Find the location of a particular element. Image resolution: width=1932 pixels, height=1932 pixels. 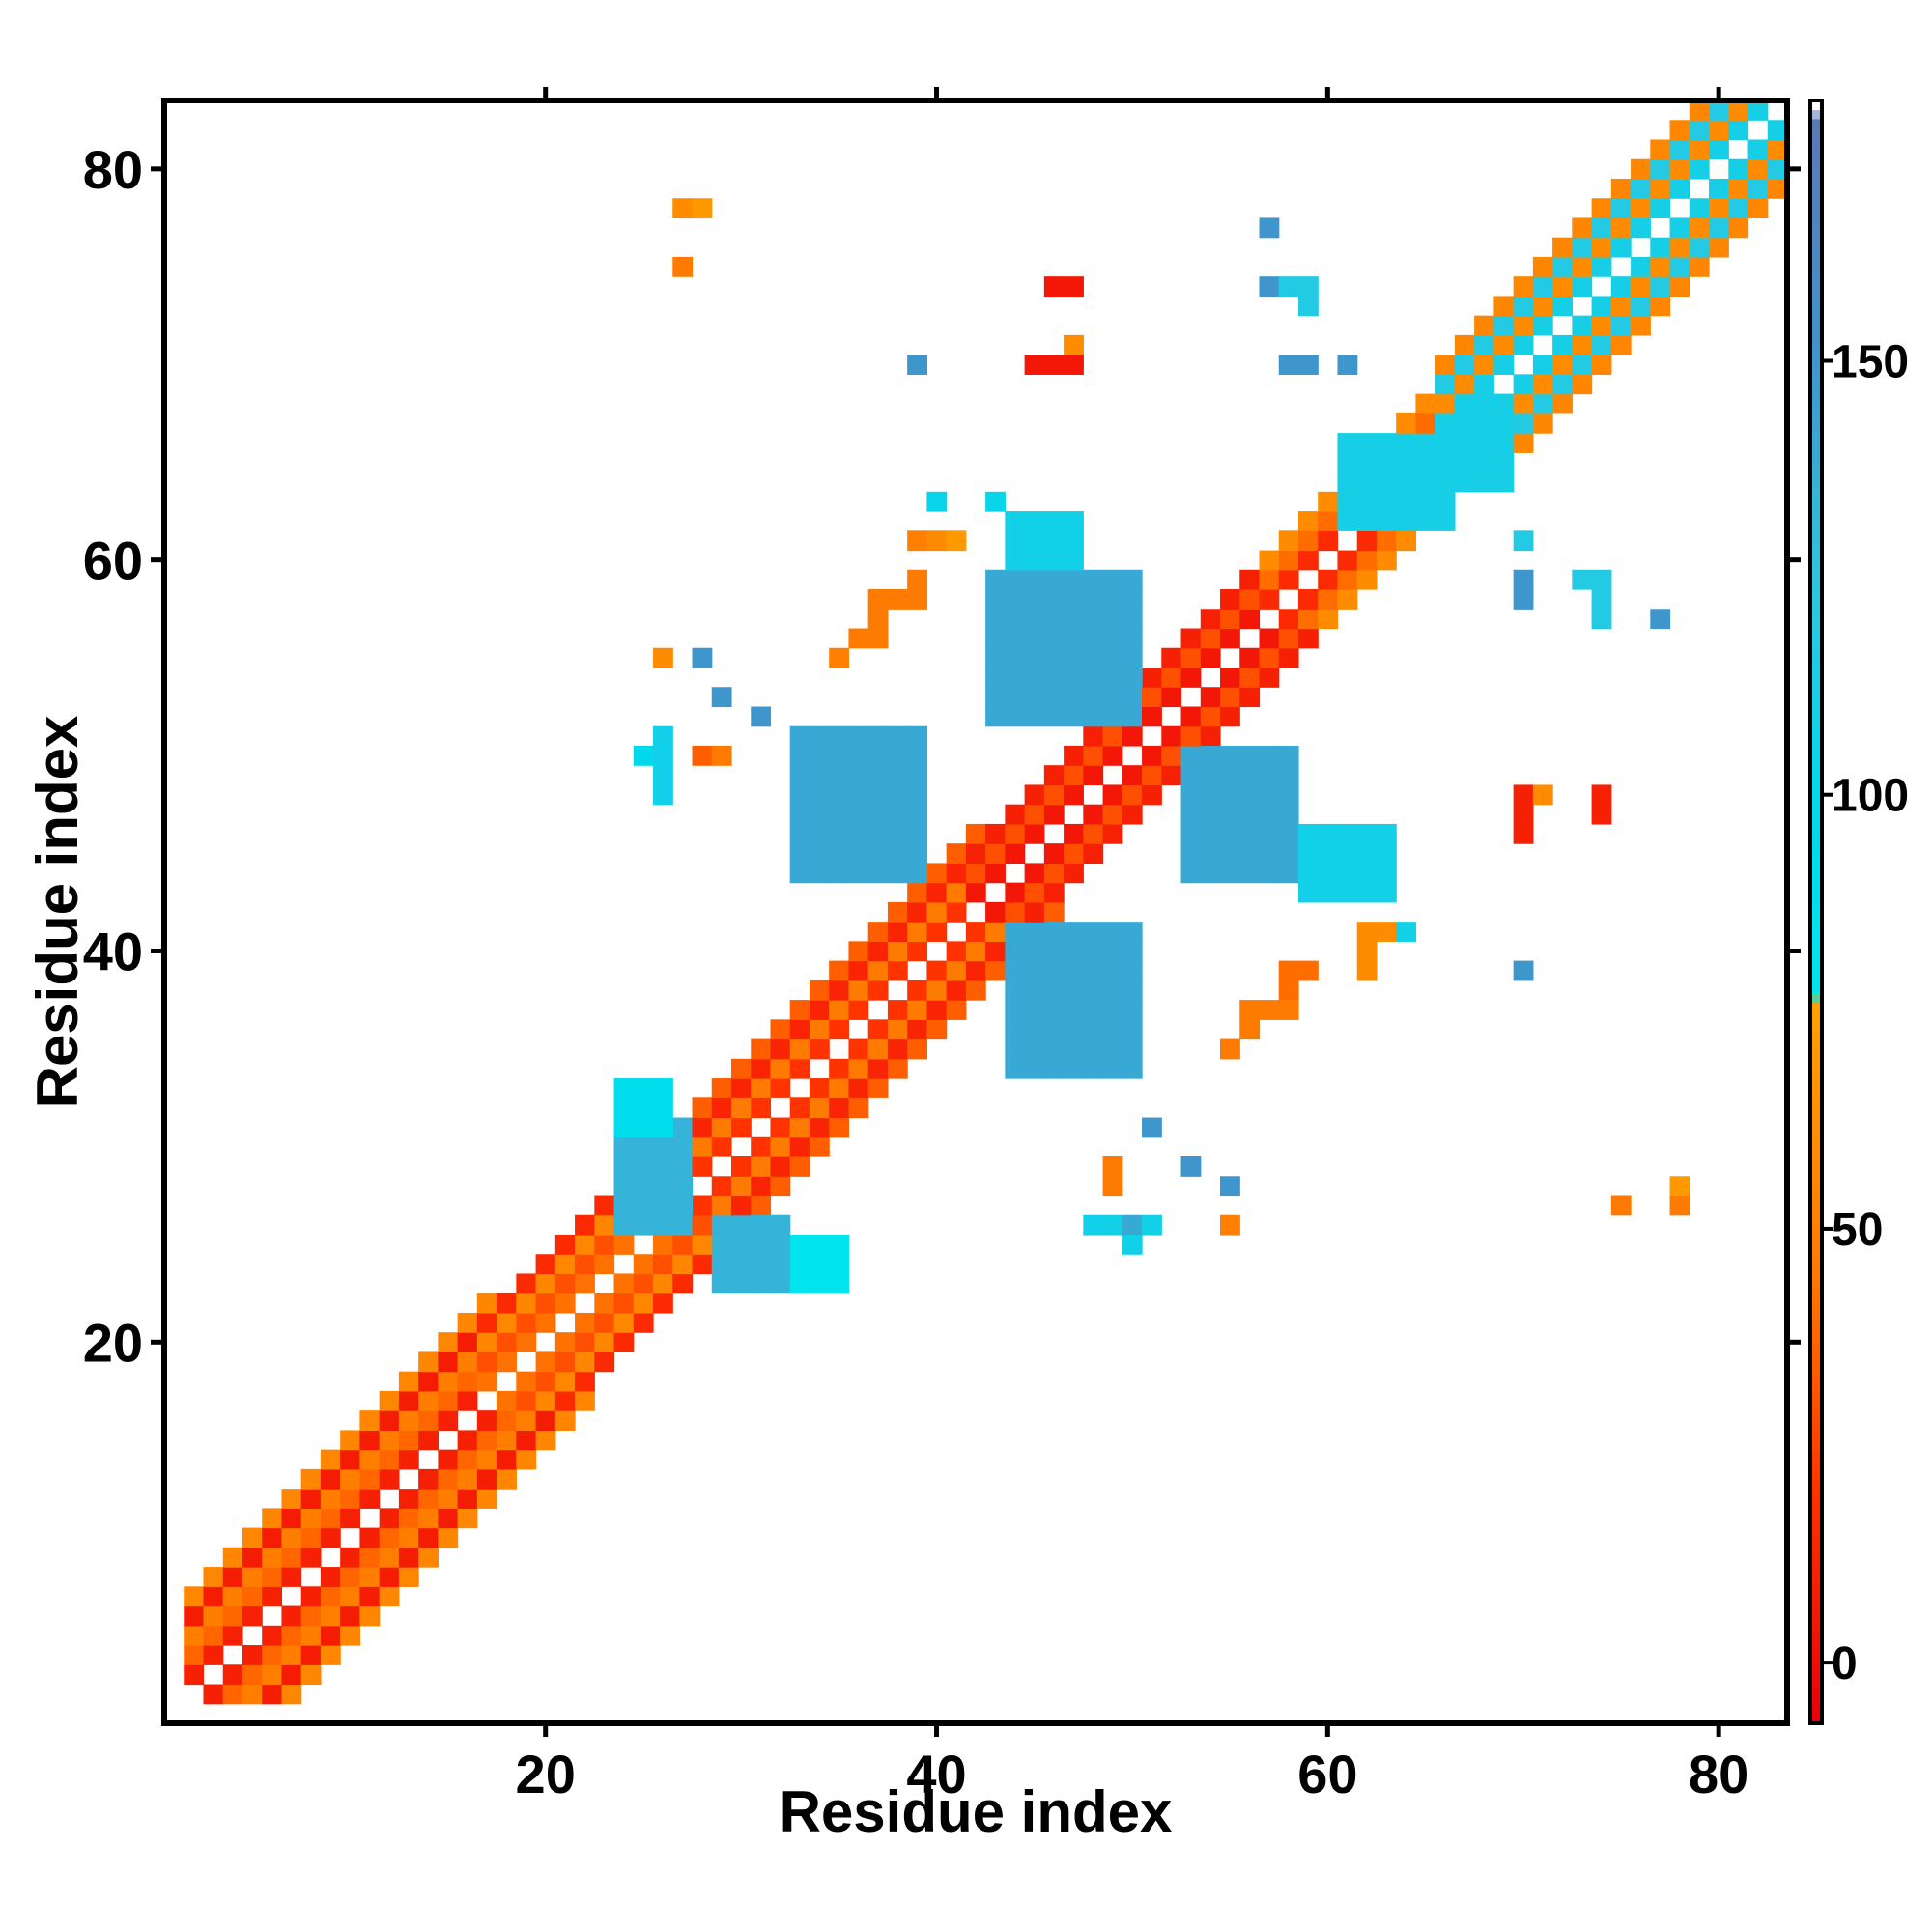

y-tick-label: 60 is located at coordinates (113, 560).